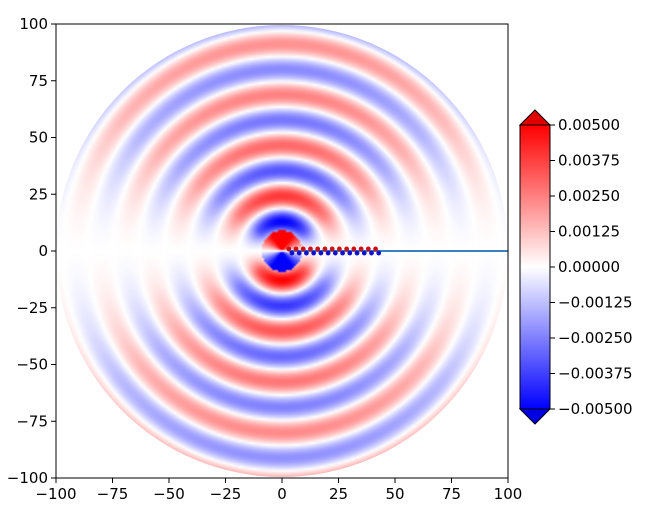  Describe the element at coordinates (595, 374) in the screenshot. I see `colorbar-tick-label: −0.00375` at that location.